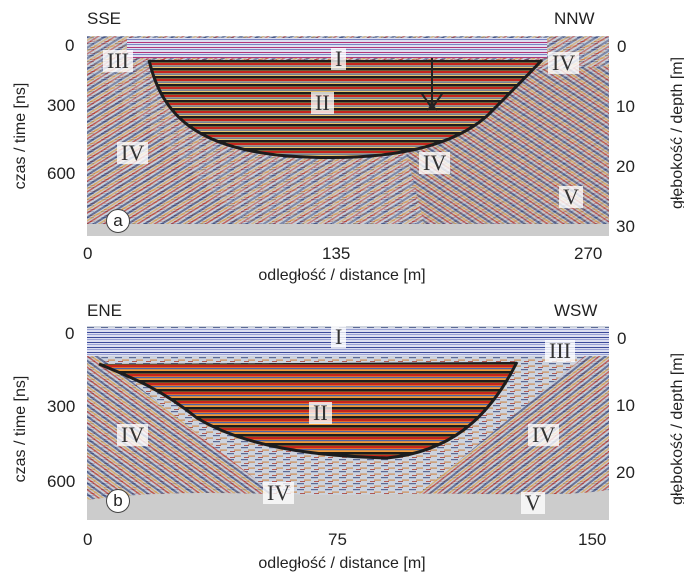  What do you see at coordinates (61, 406) in the screenshot?
I see `time-tick-300-b: 300` at bounding box center [61, 406].